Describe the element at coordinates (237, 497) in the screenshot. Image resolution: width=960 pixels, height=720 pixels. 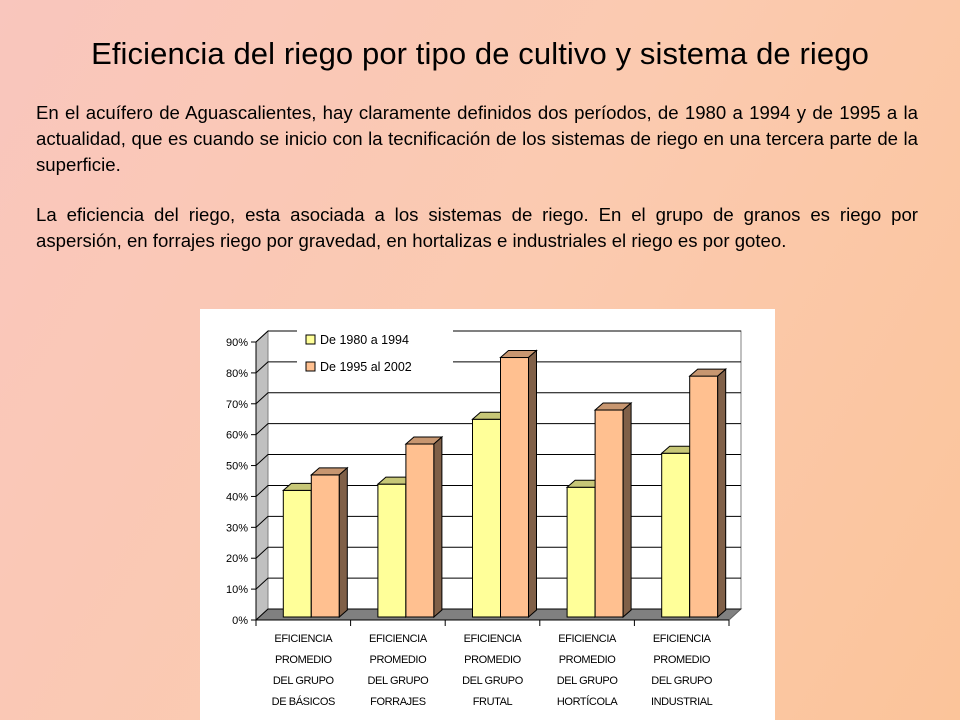
I see `y-tick-label: 40%` at that location.